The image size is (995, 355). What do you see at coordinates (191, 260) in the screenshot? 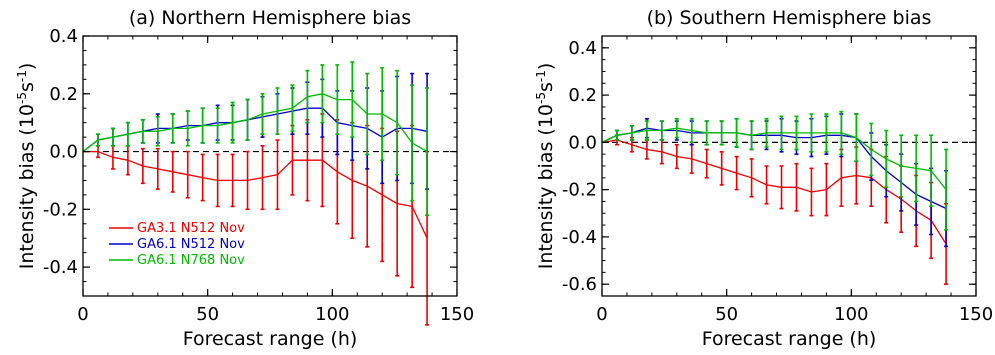
I see `legend-label: GA6.1 N768 Nov` at bounding box center [191, 260].